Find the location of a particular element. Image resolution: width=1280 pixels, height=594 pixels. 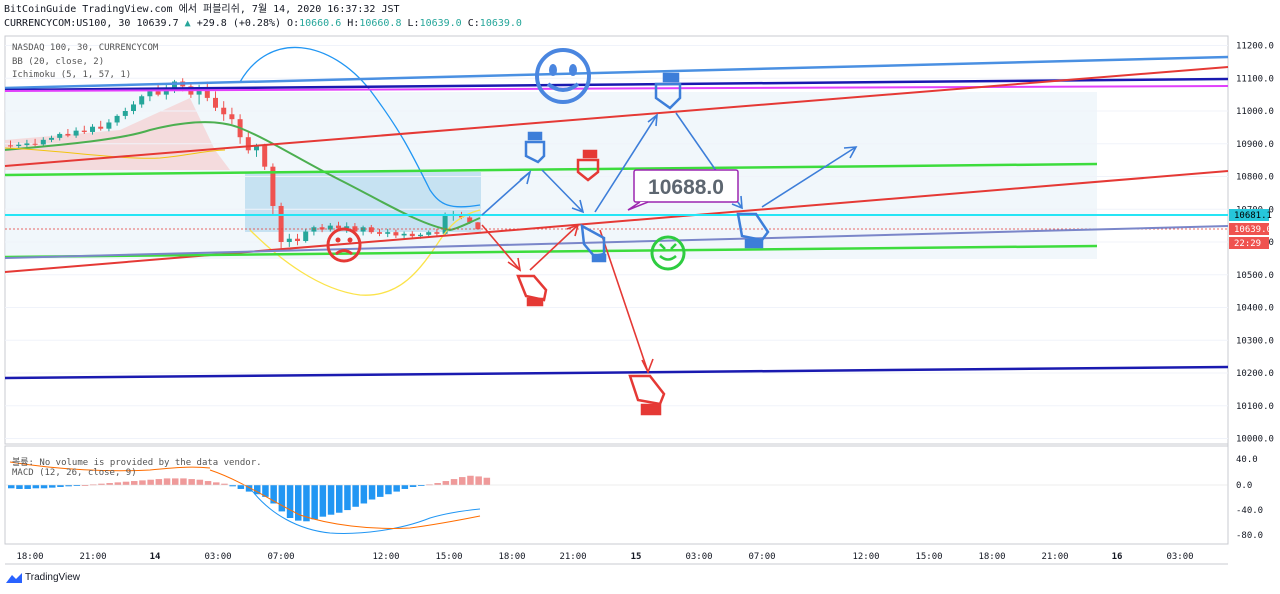

upper-green-line is located at coordinates (551, 169).